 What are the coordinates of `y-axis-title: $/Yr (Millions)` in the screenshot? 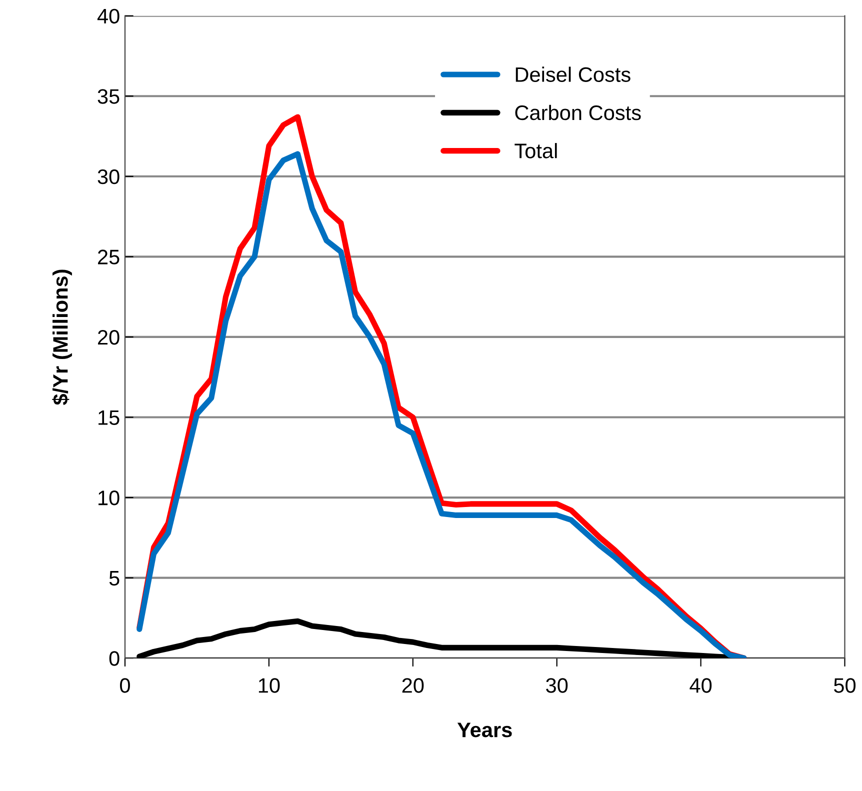 It's located at (62, 337).